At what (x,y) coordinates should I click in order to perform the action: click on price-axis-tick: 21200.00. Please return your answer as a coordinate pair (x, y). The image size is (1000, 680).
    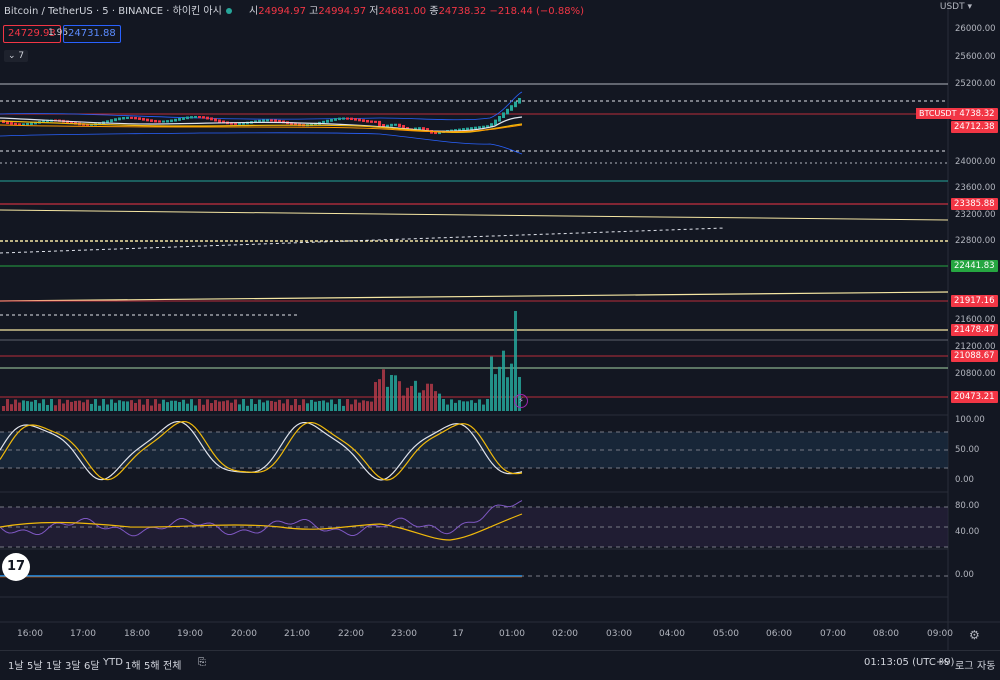
    Looking at the image, I should click on (975, 347).